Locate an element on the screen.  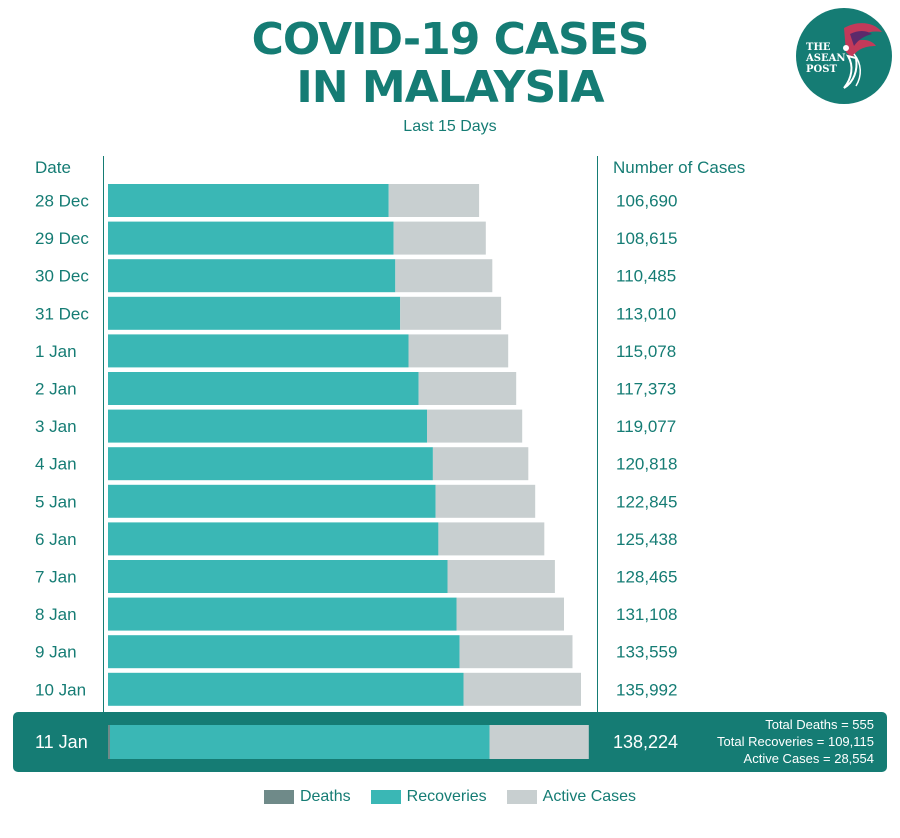
legend-item-recoveries: Recoveries is located at coordinates (428, 797).